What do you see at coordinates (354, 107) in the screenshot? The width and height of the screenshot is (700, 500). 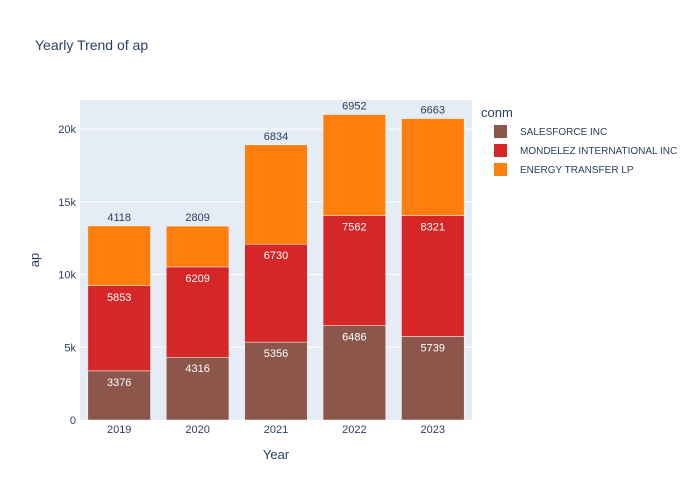 I see `bar-value-label: 6952` at bounding box center [354, 107].